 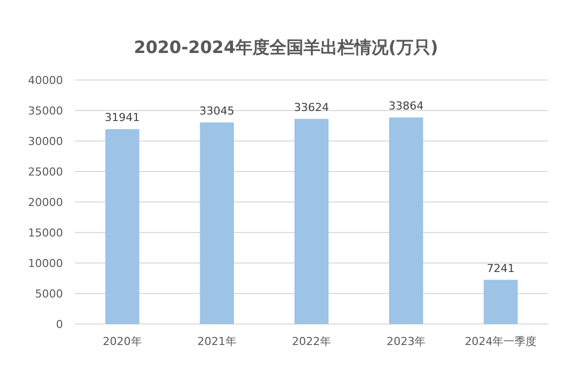 What do you see at coordinates (500, 341) in the screenshot?
I see `x-tick-label: 2024年一季度` at bounding box center [500, 341].